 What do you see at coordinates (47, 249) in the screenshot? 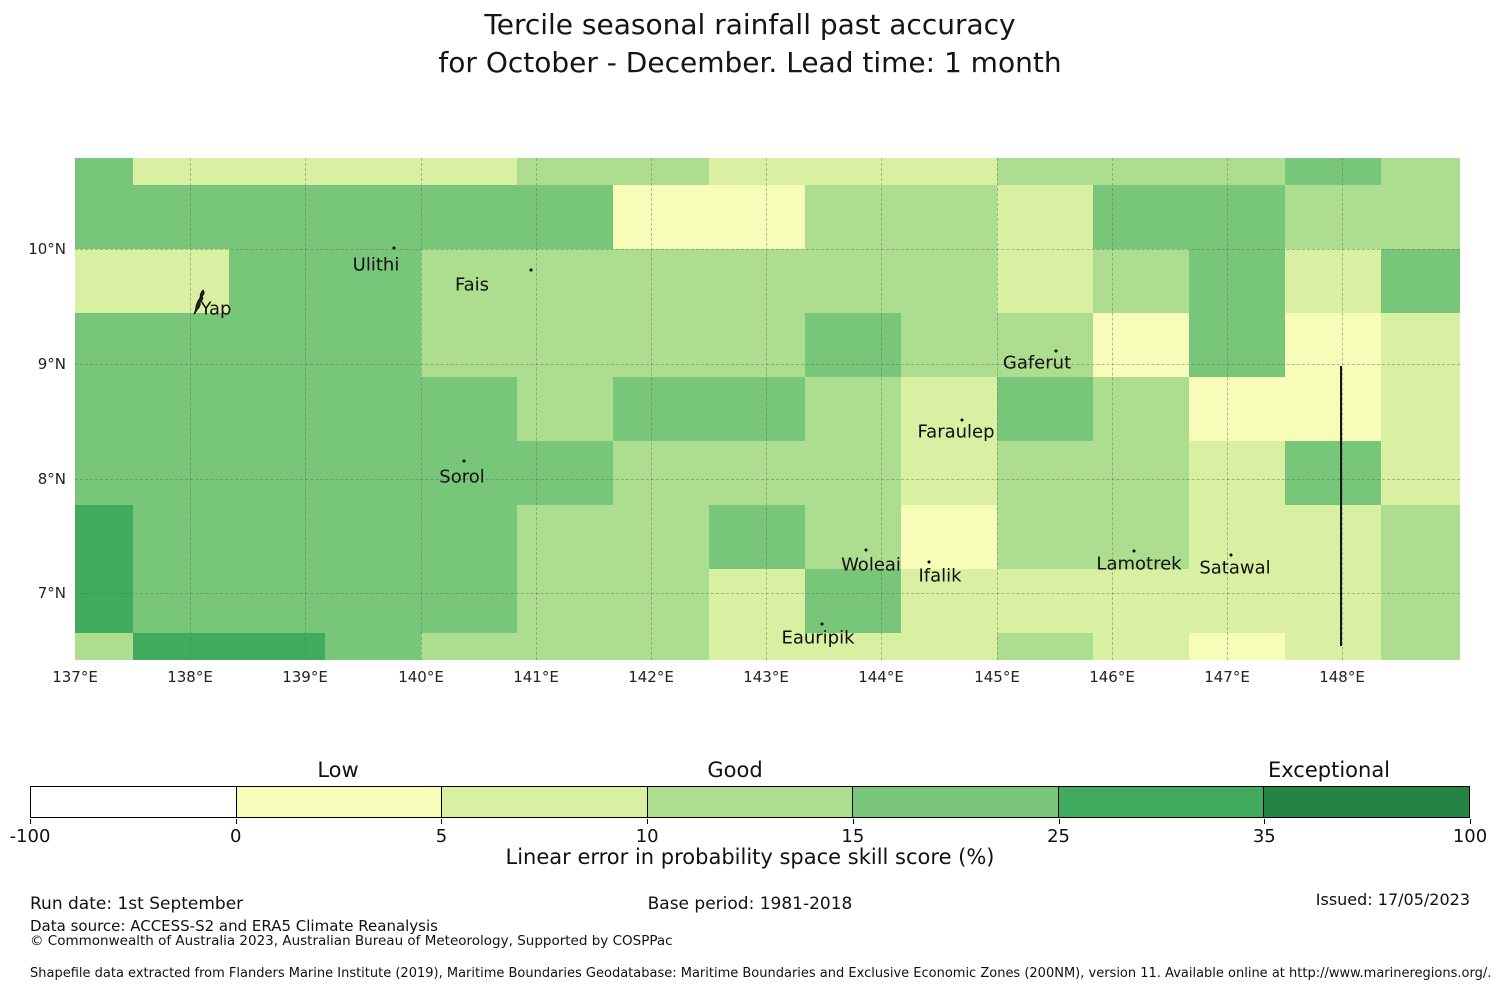
I see `y-tick-label: 10°N` at bounding box center [47, 249].